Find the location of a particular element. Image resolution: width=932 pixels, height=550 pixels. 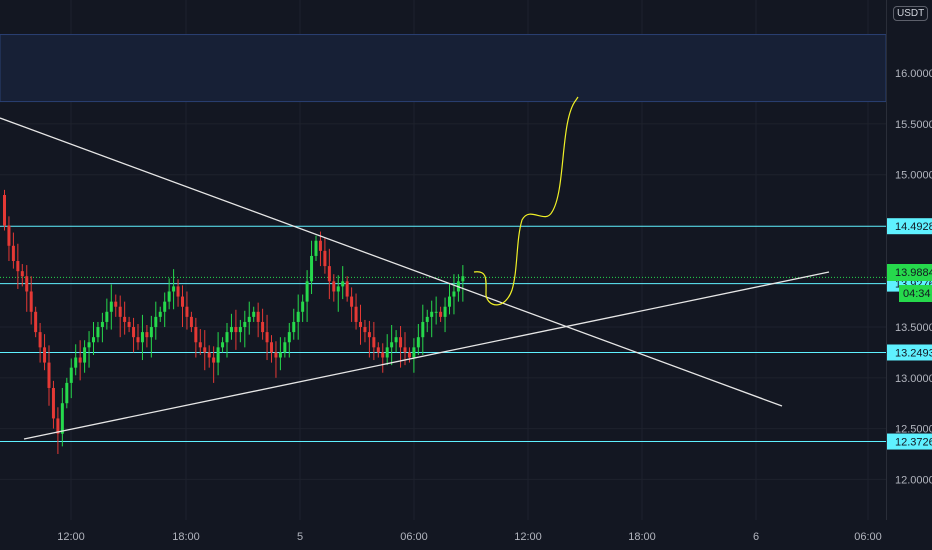

level-price-label: 12.3726 is located at coordinates (913, 443).